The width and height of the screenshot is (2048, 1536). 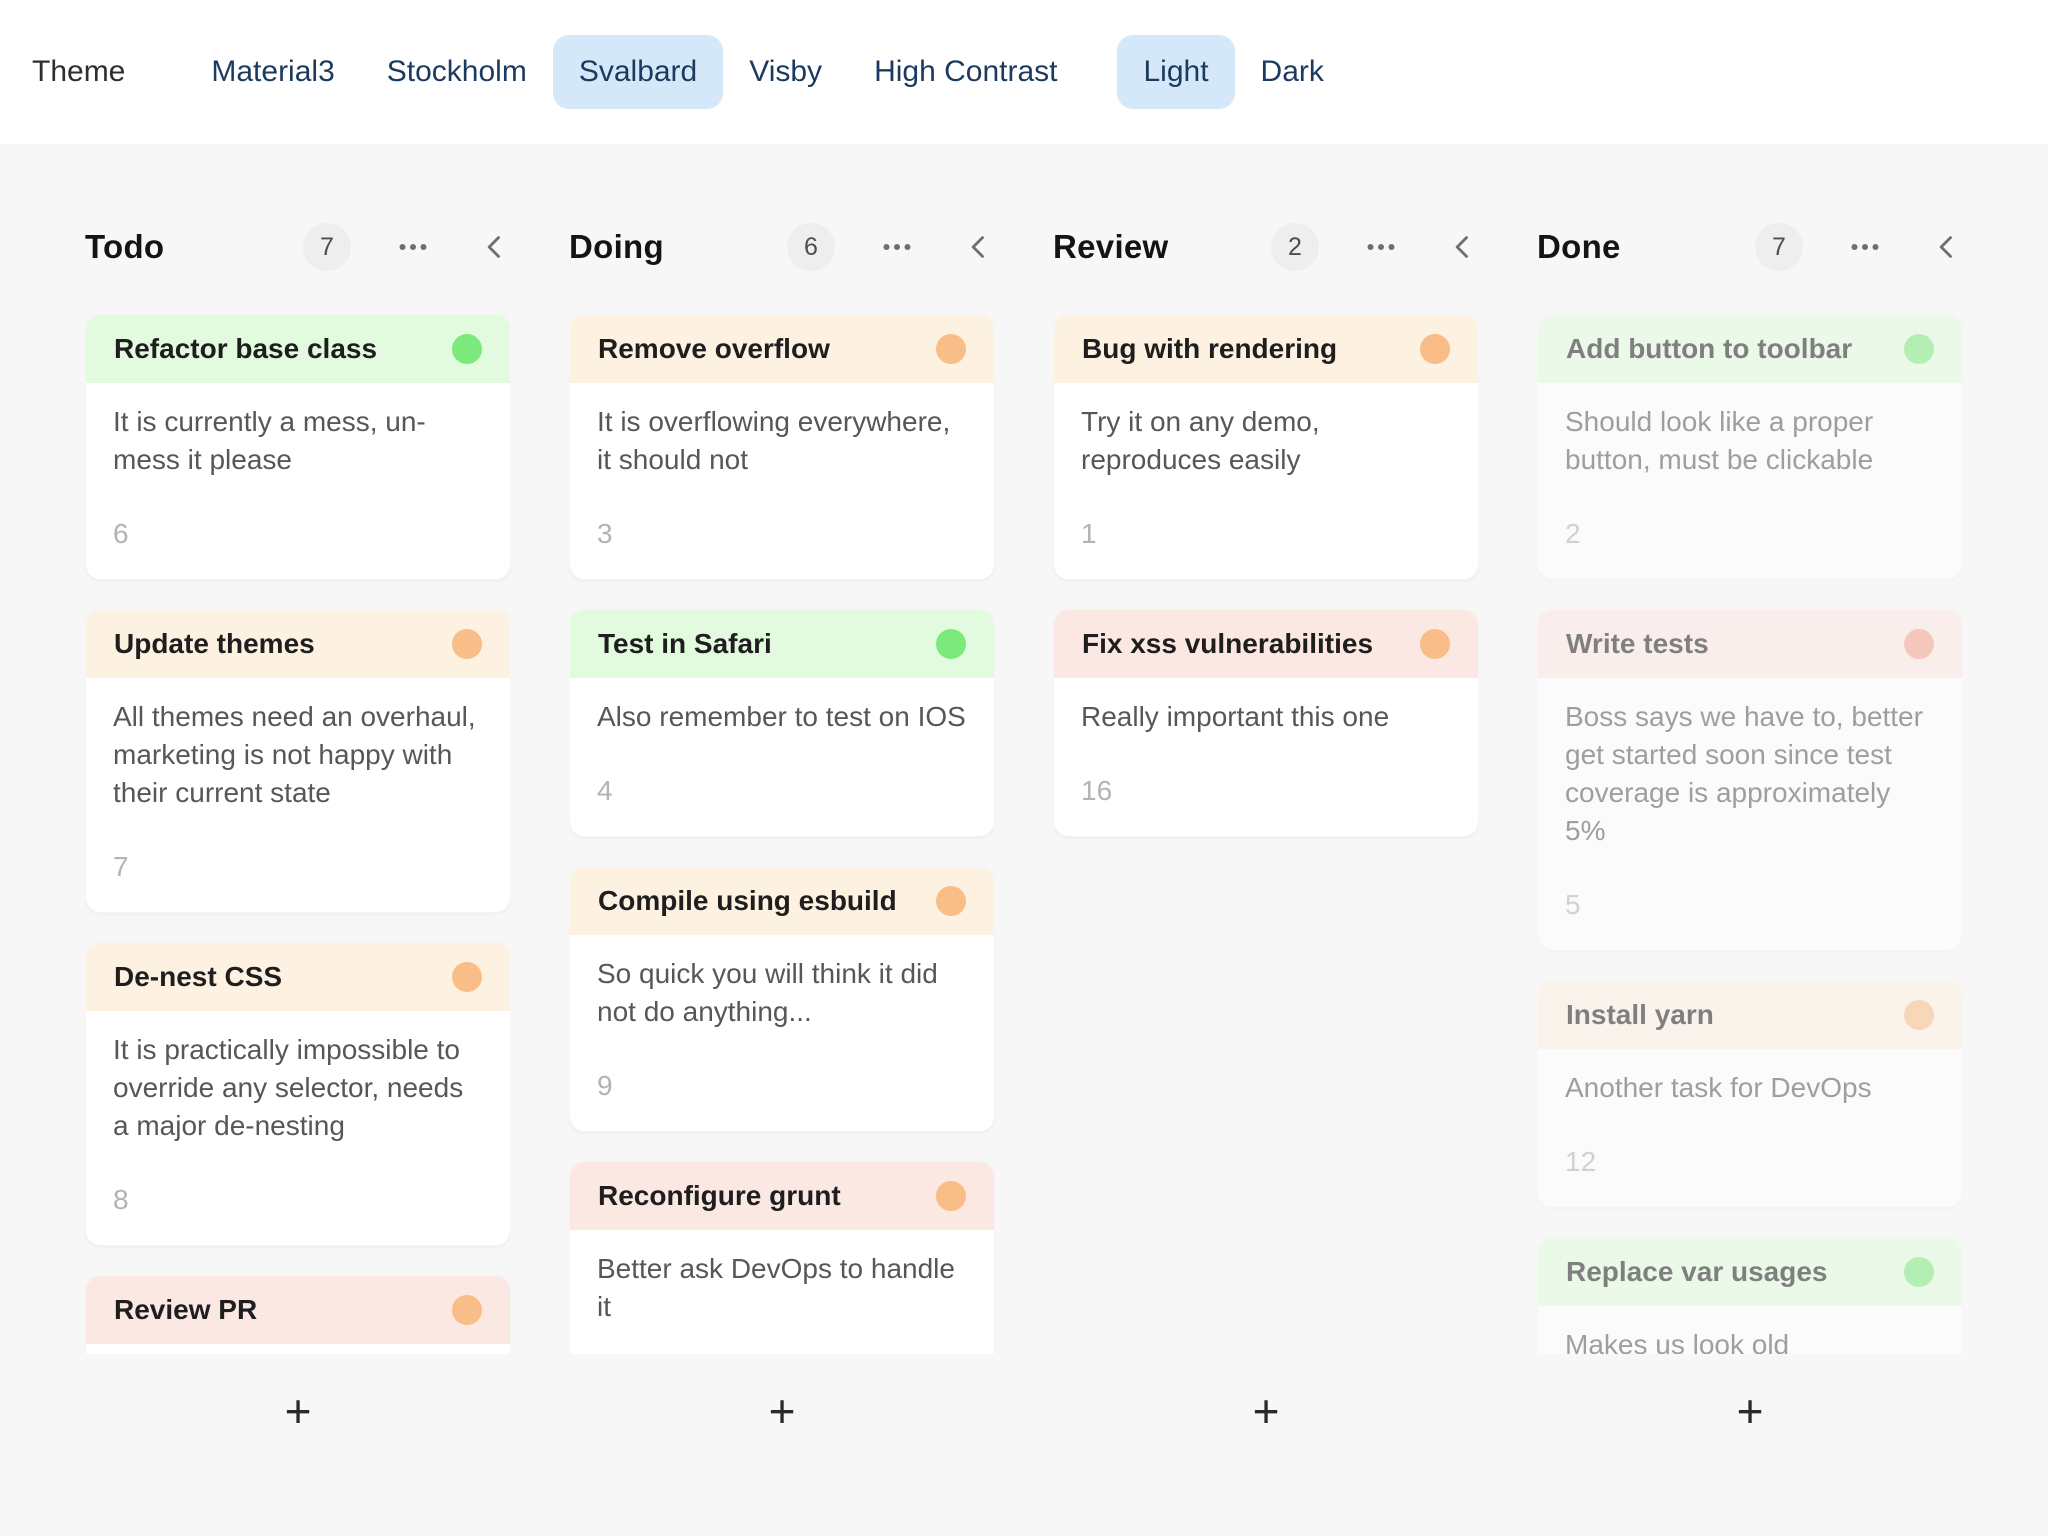 I want to click on card-header: Compile using esbuild, so click(x=782, y=901).